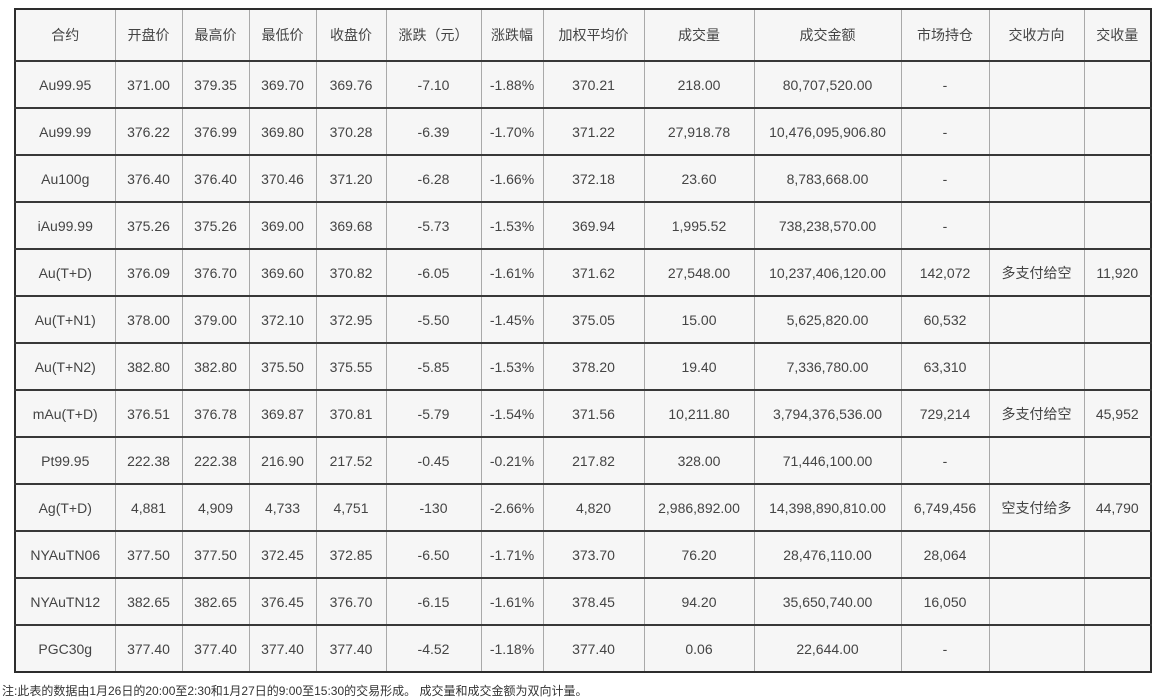 This screenshot has height=699, width=1165. What do you see at coordinates (827, 507) in the screenshot?
I see `table-cell: 14,398,890,810.00` at bounding box center [827, 507].